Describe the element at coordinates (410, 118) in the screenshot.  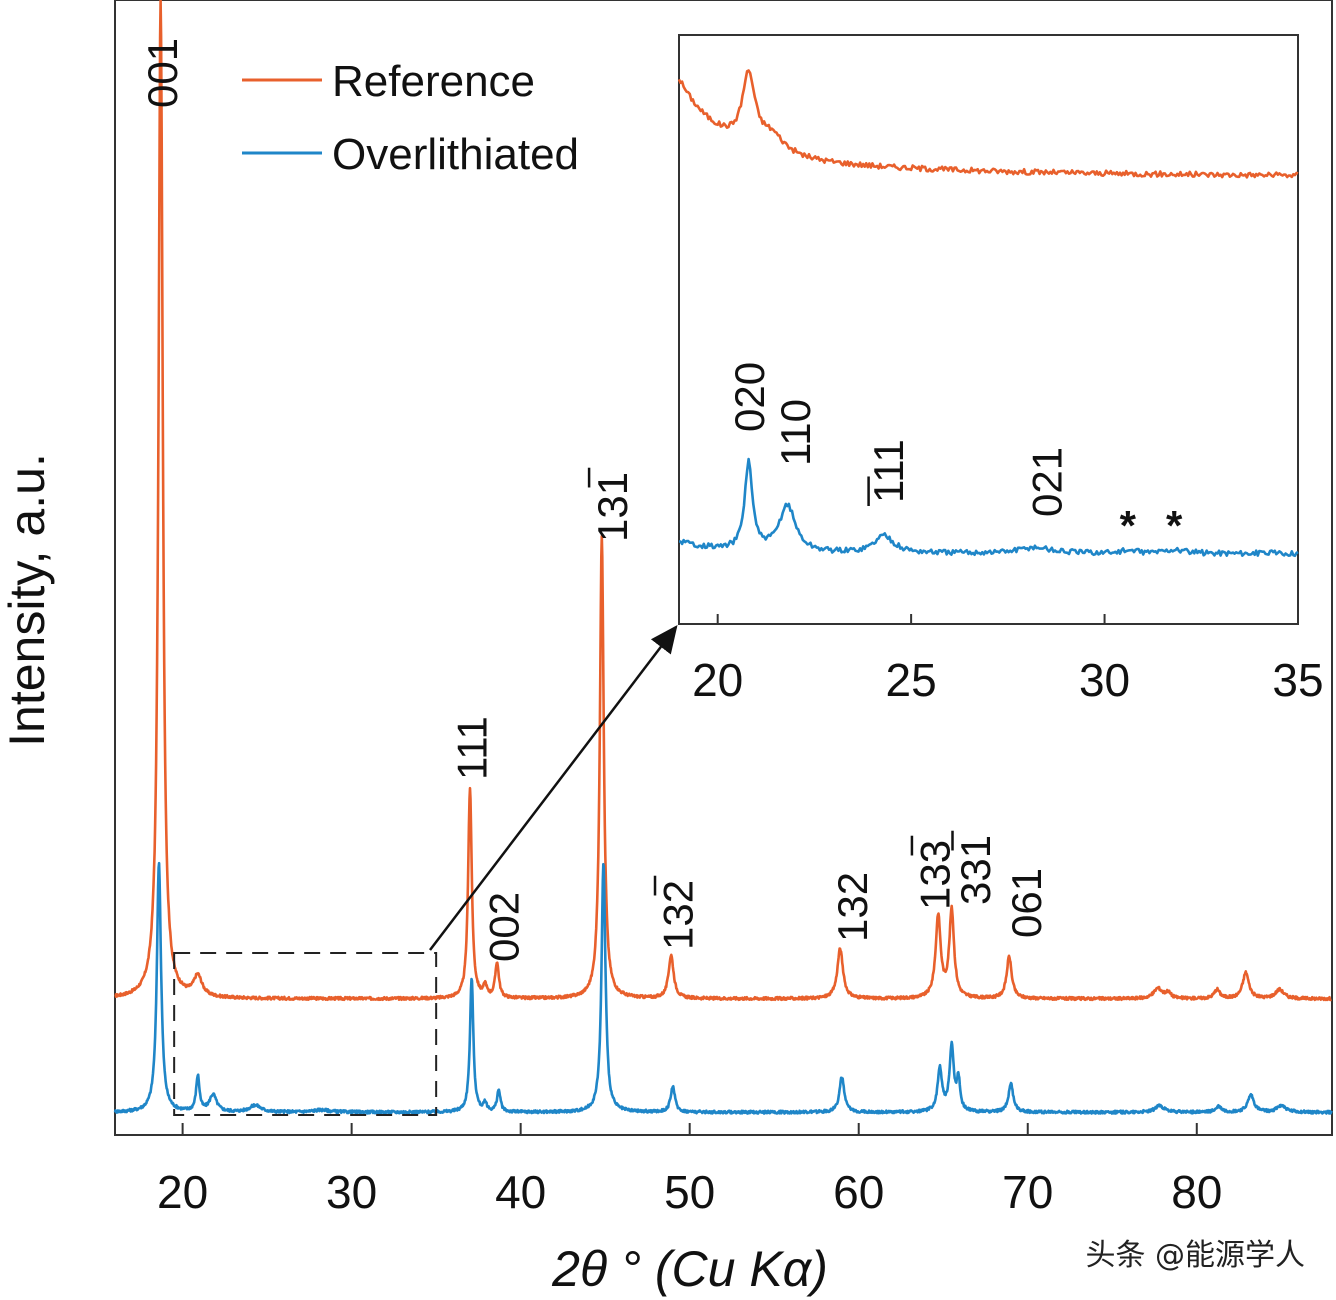
I see `legend: Reference Overlithiated` at that location.